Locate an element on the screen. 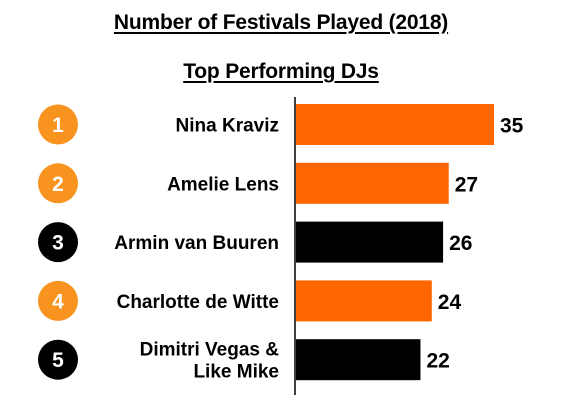 The height and width of the screenshot is (411, 562). value-label-1: 35 is located at coordinates (512, 126).